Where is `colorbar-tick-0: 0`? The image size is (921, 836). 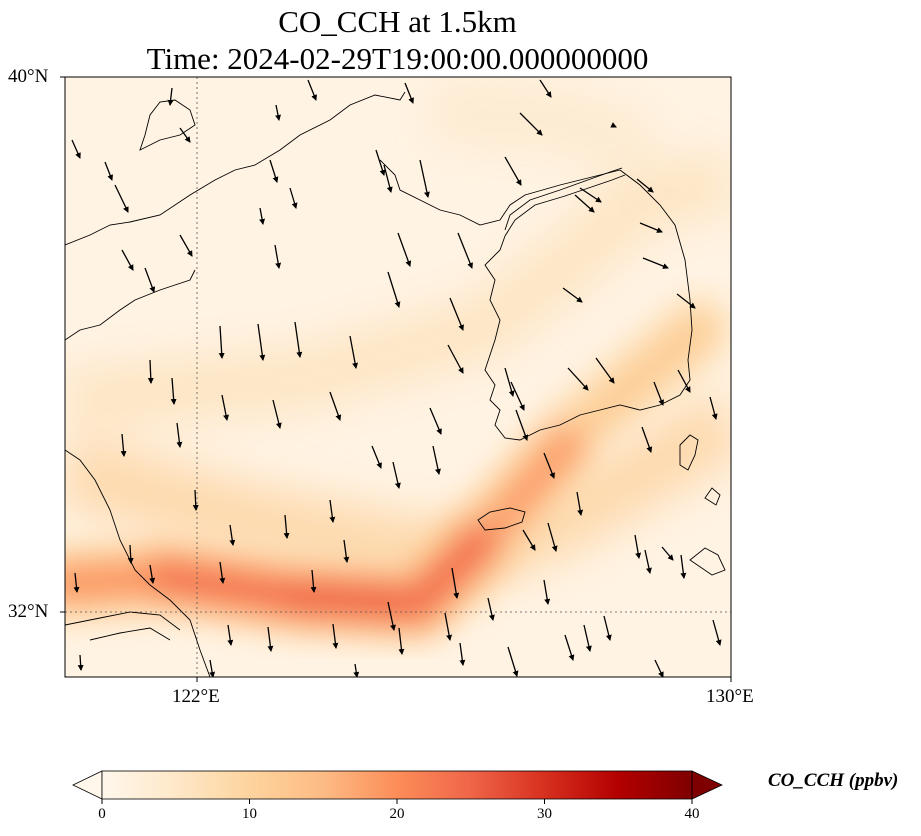 colorbar-tick-0: 0 is located at coordinates (102, 814).